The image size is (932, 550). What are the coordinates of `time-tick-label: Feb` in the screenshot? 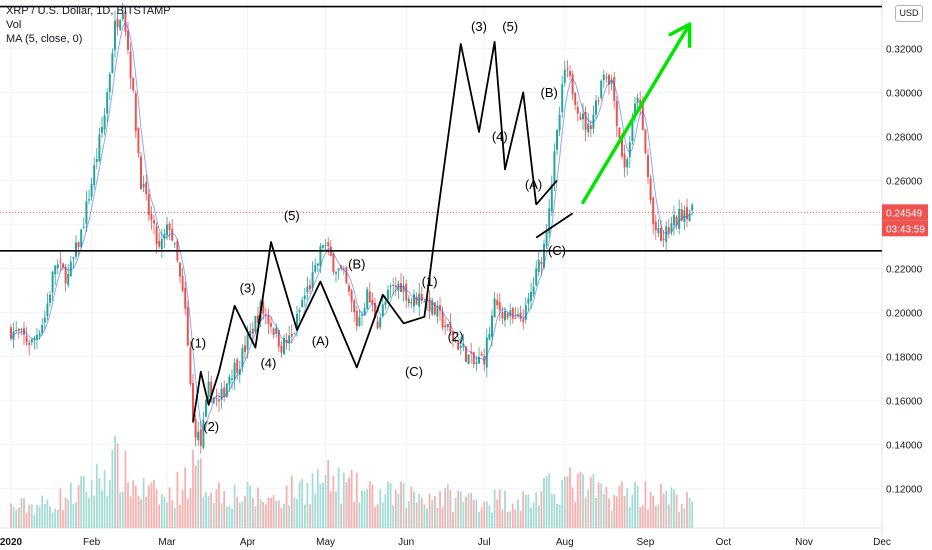 It's located at (92, 542).